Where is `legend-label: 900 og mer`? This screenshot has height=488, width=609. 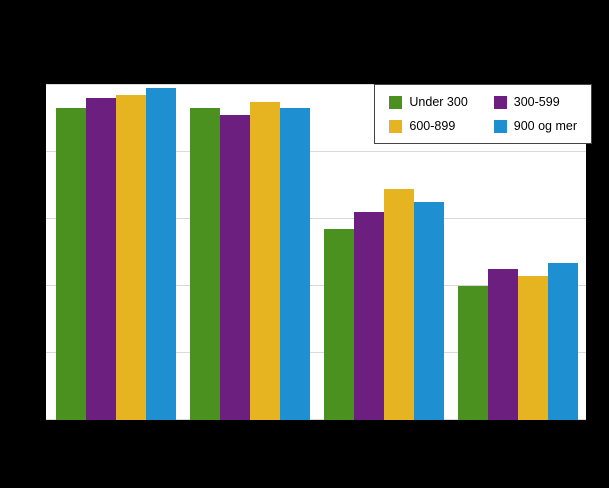 legend-label: 900 og mer is located at coordinates (545, 126).